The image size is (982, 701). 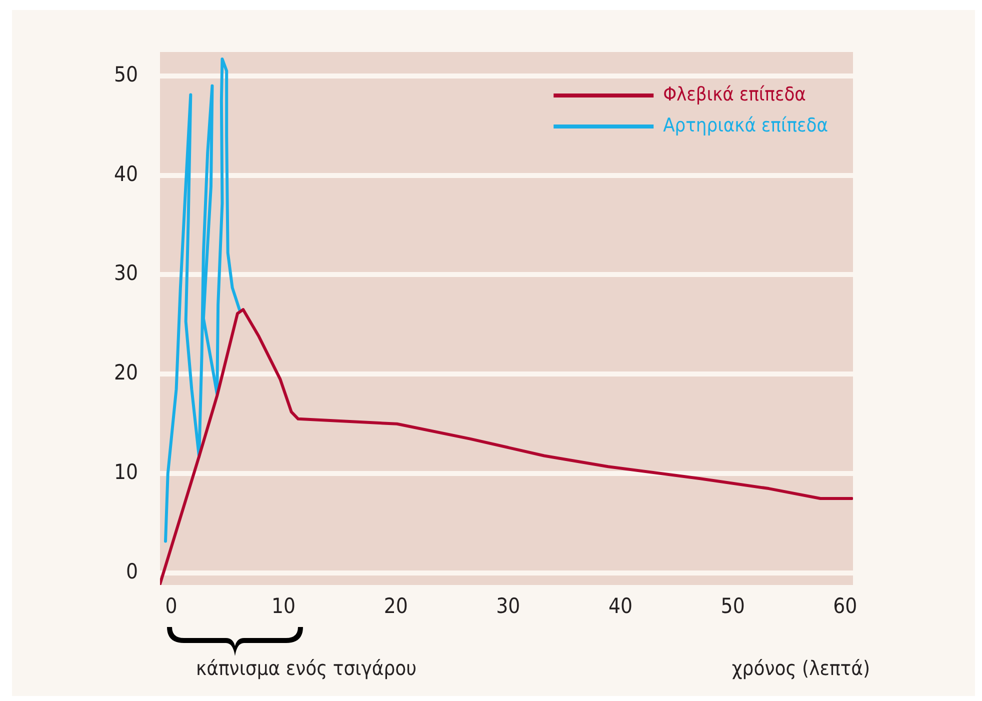 I want to click on text: Αρτηριακά επίπεδα, so click(x=745, y=125).